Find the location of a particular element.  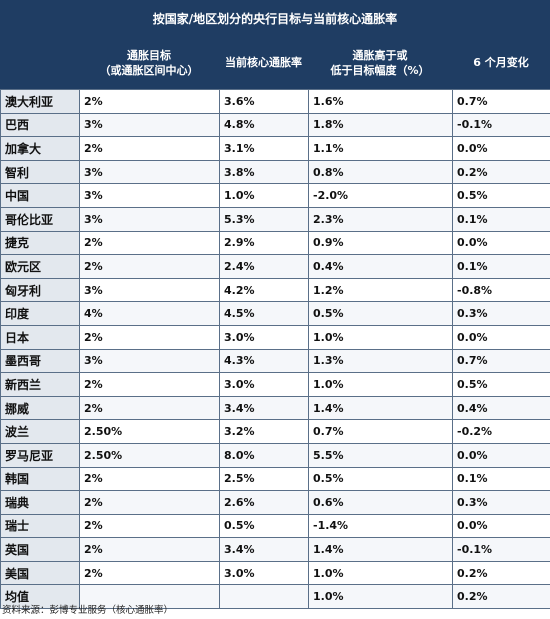

change-cell: -0.1% is located at coordinates (501, 549).